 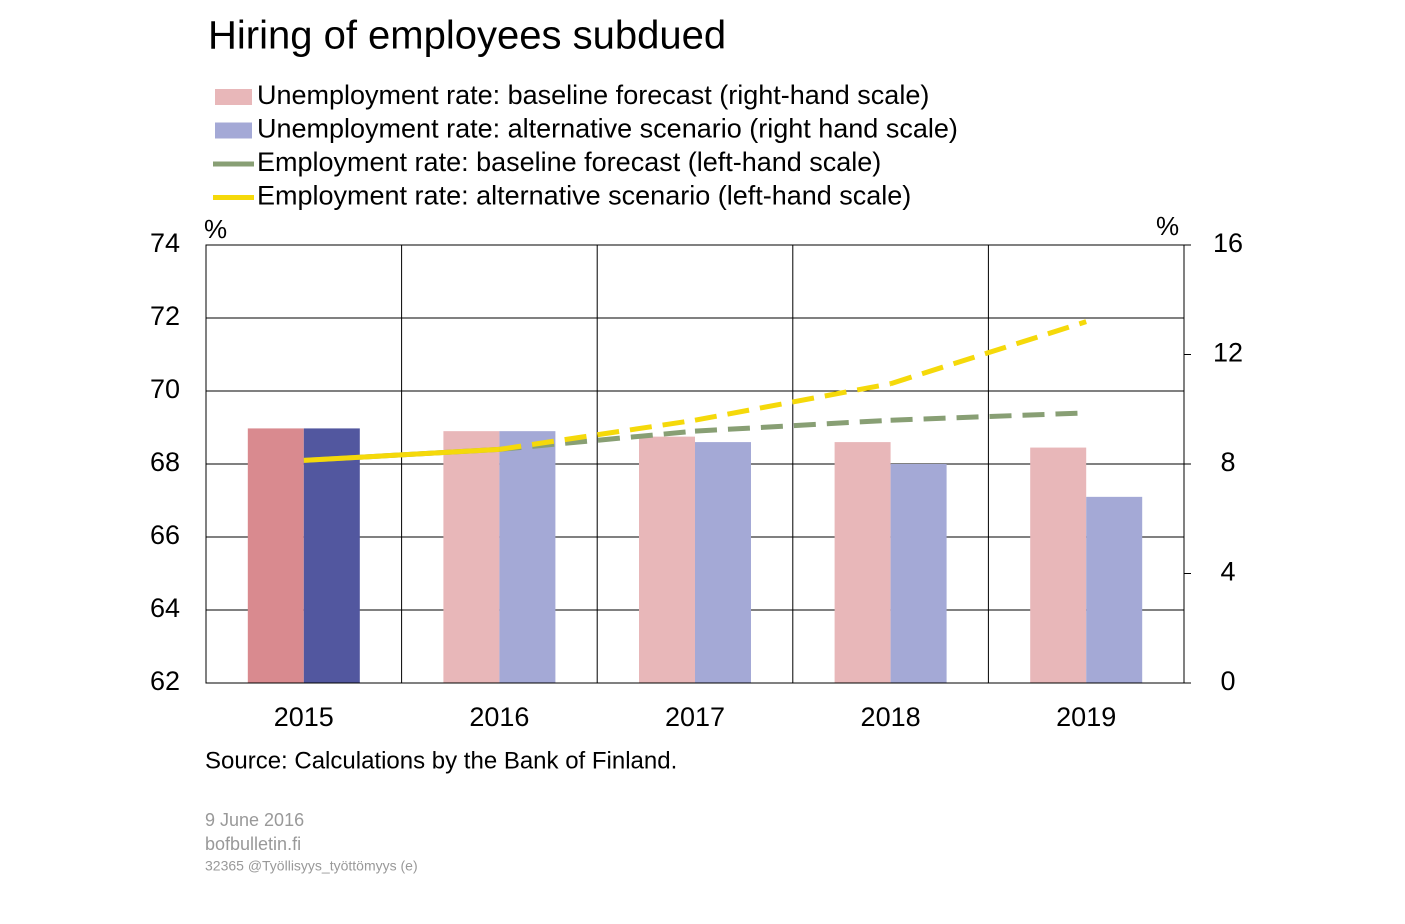 What do you see at coordinates (1227, 681) in the screenshot?
I see `y2-tick-label: 0` at bounding box center [1227, 681].